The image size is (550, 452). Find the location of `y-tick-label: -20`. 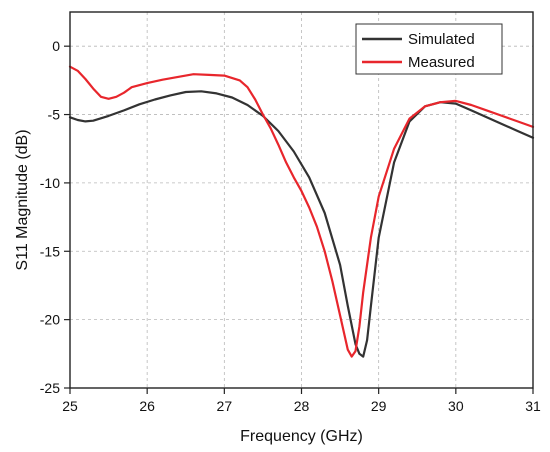

y-tick-label: -20 is located at coordinates (50, 320).